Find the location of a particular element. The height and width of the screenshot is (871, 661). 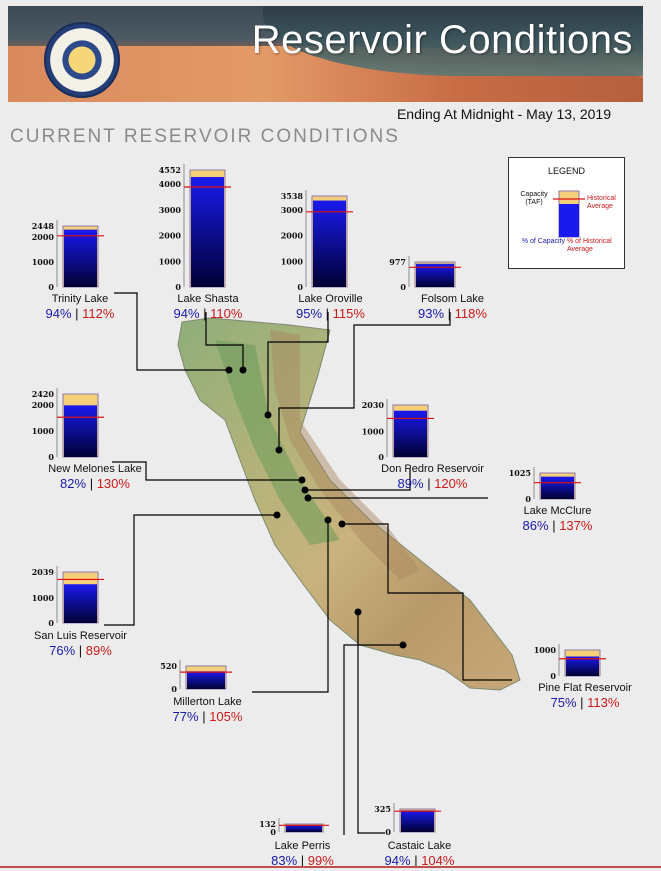

lake-perris-percentages: 83% | 99% is located at coordinates (302, 860).